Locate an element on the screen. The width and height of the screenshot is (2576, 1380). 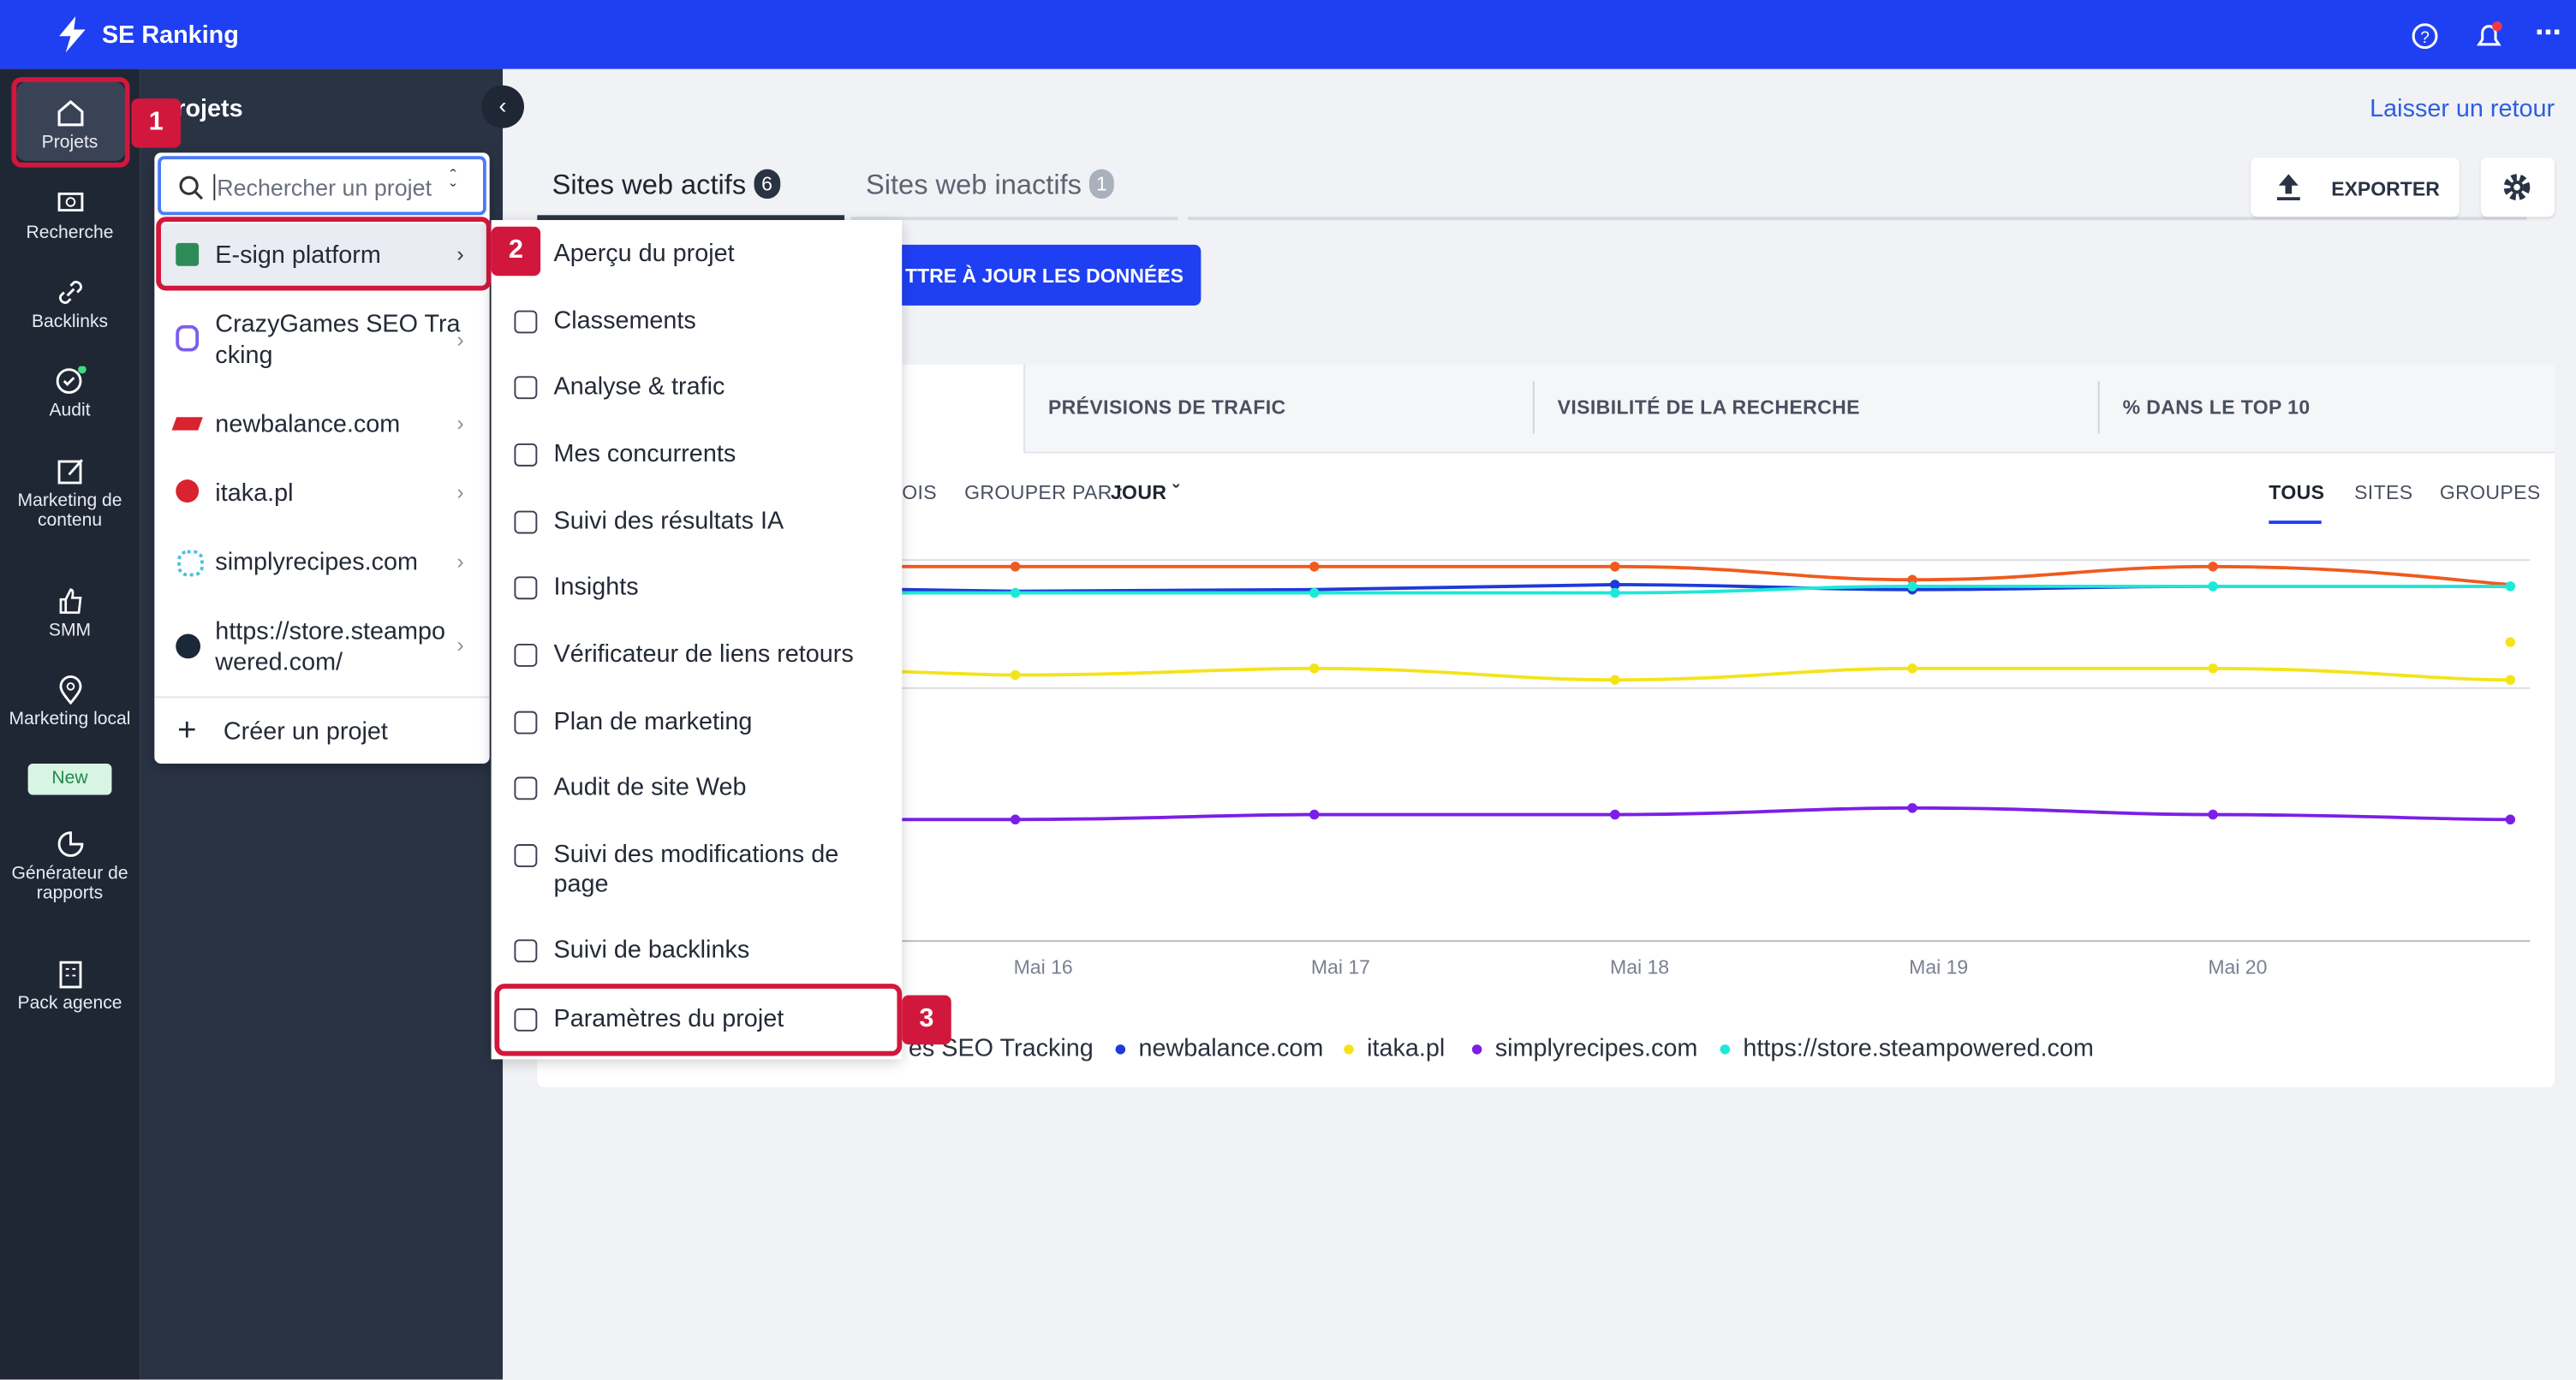
project-submenu is located at coordinates (697, 640).